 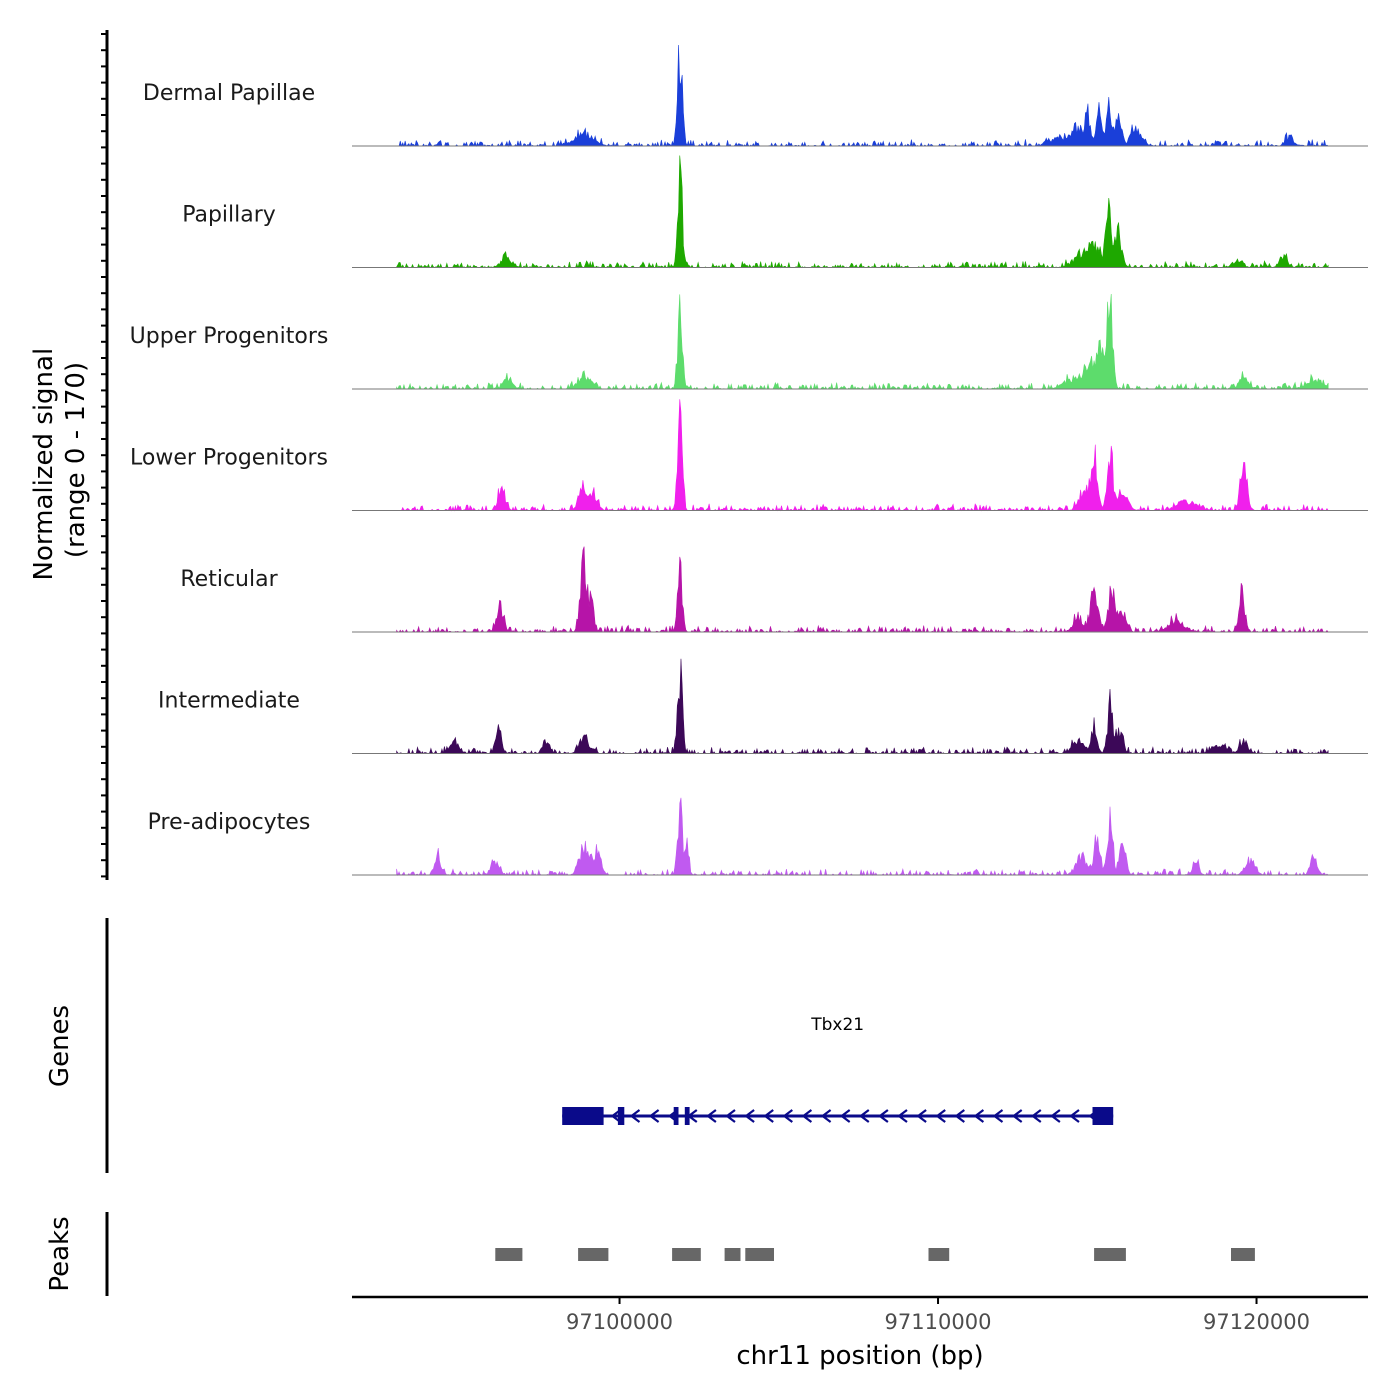 I want to click on genes-panel-title: Genes, so click(x=60, y=1046).